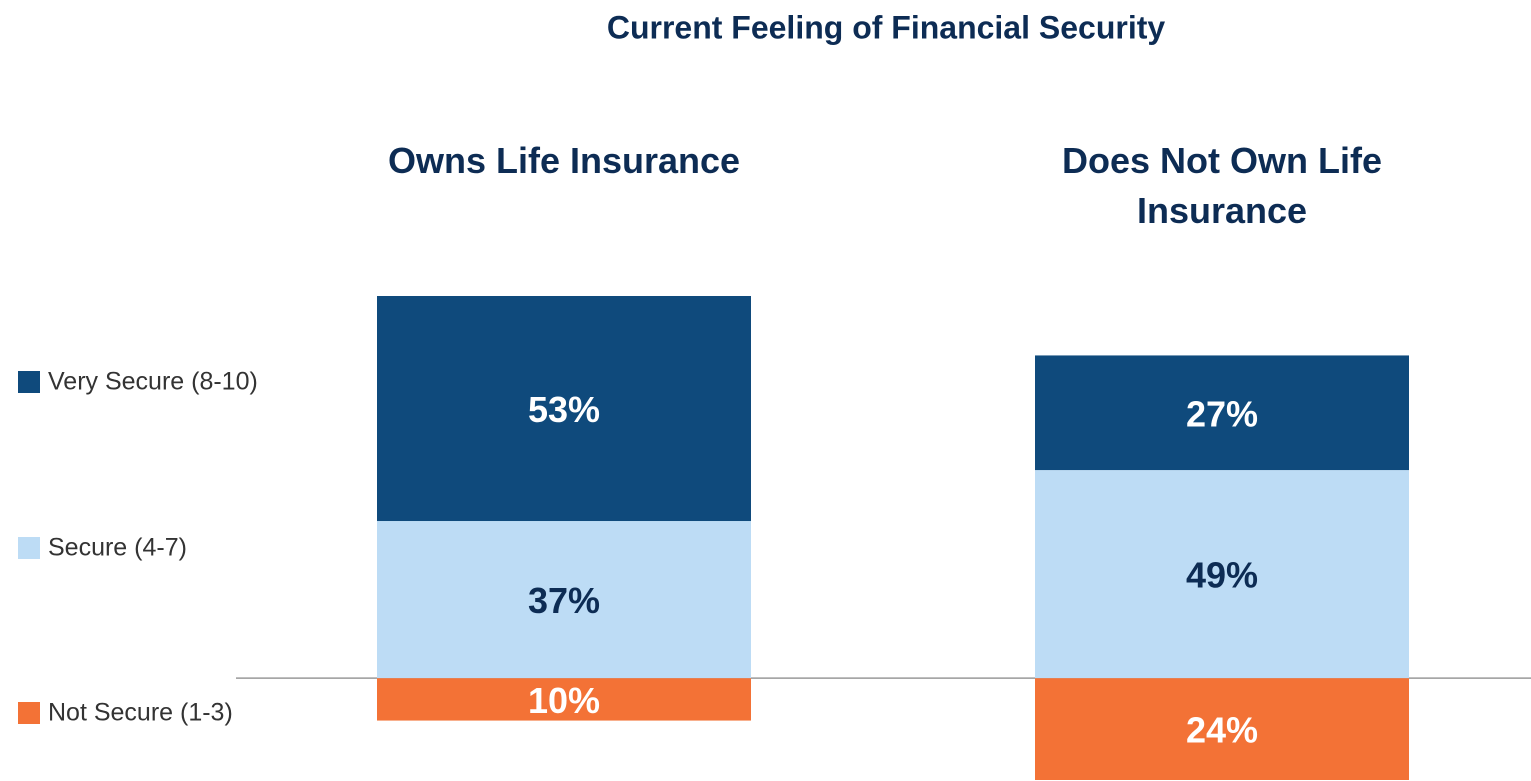 This screenshot has width=1531, height=781. What do you see at coordinates (1221, 185) in the screenshot?
I see `category-label: Does Not Own Life Insurance` at bounding box center [1221, 185].